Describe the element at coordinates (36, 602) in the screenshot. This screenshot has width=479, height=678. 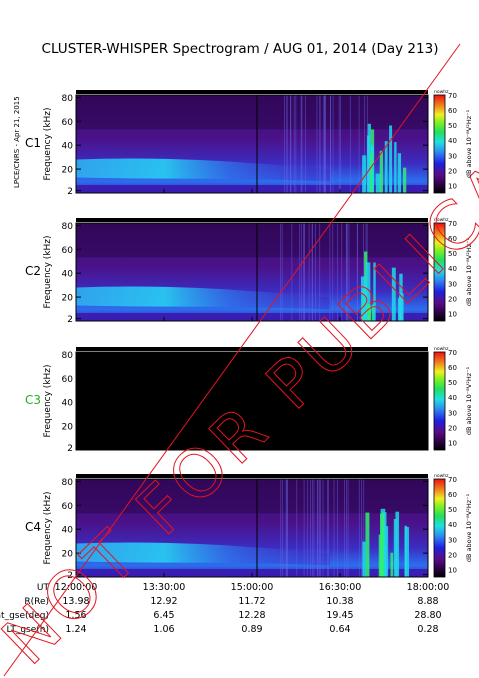
I see `ephemeris-label: R(Re)` at that location.